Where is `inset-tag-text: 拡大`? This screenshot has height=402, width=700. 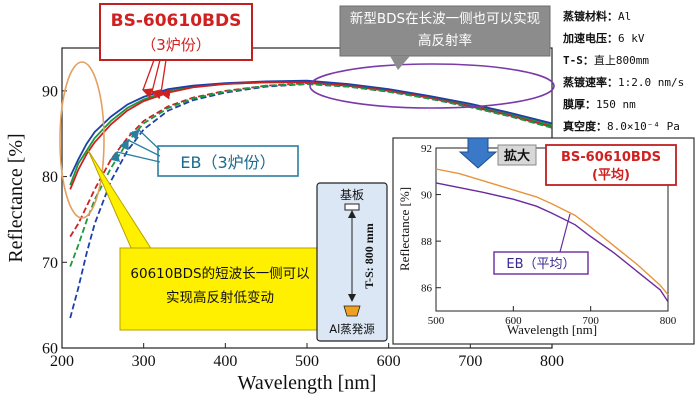 inset-tag-text: 拡大 is located at coordinates (517, 156).